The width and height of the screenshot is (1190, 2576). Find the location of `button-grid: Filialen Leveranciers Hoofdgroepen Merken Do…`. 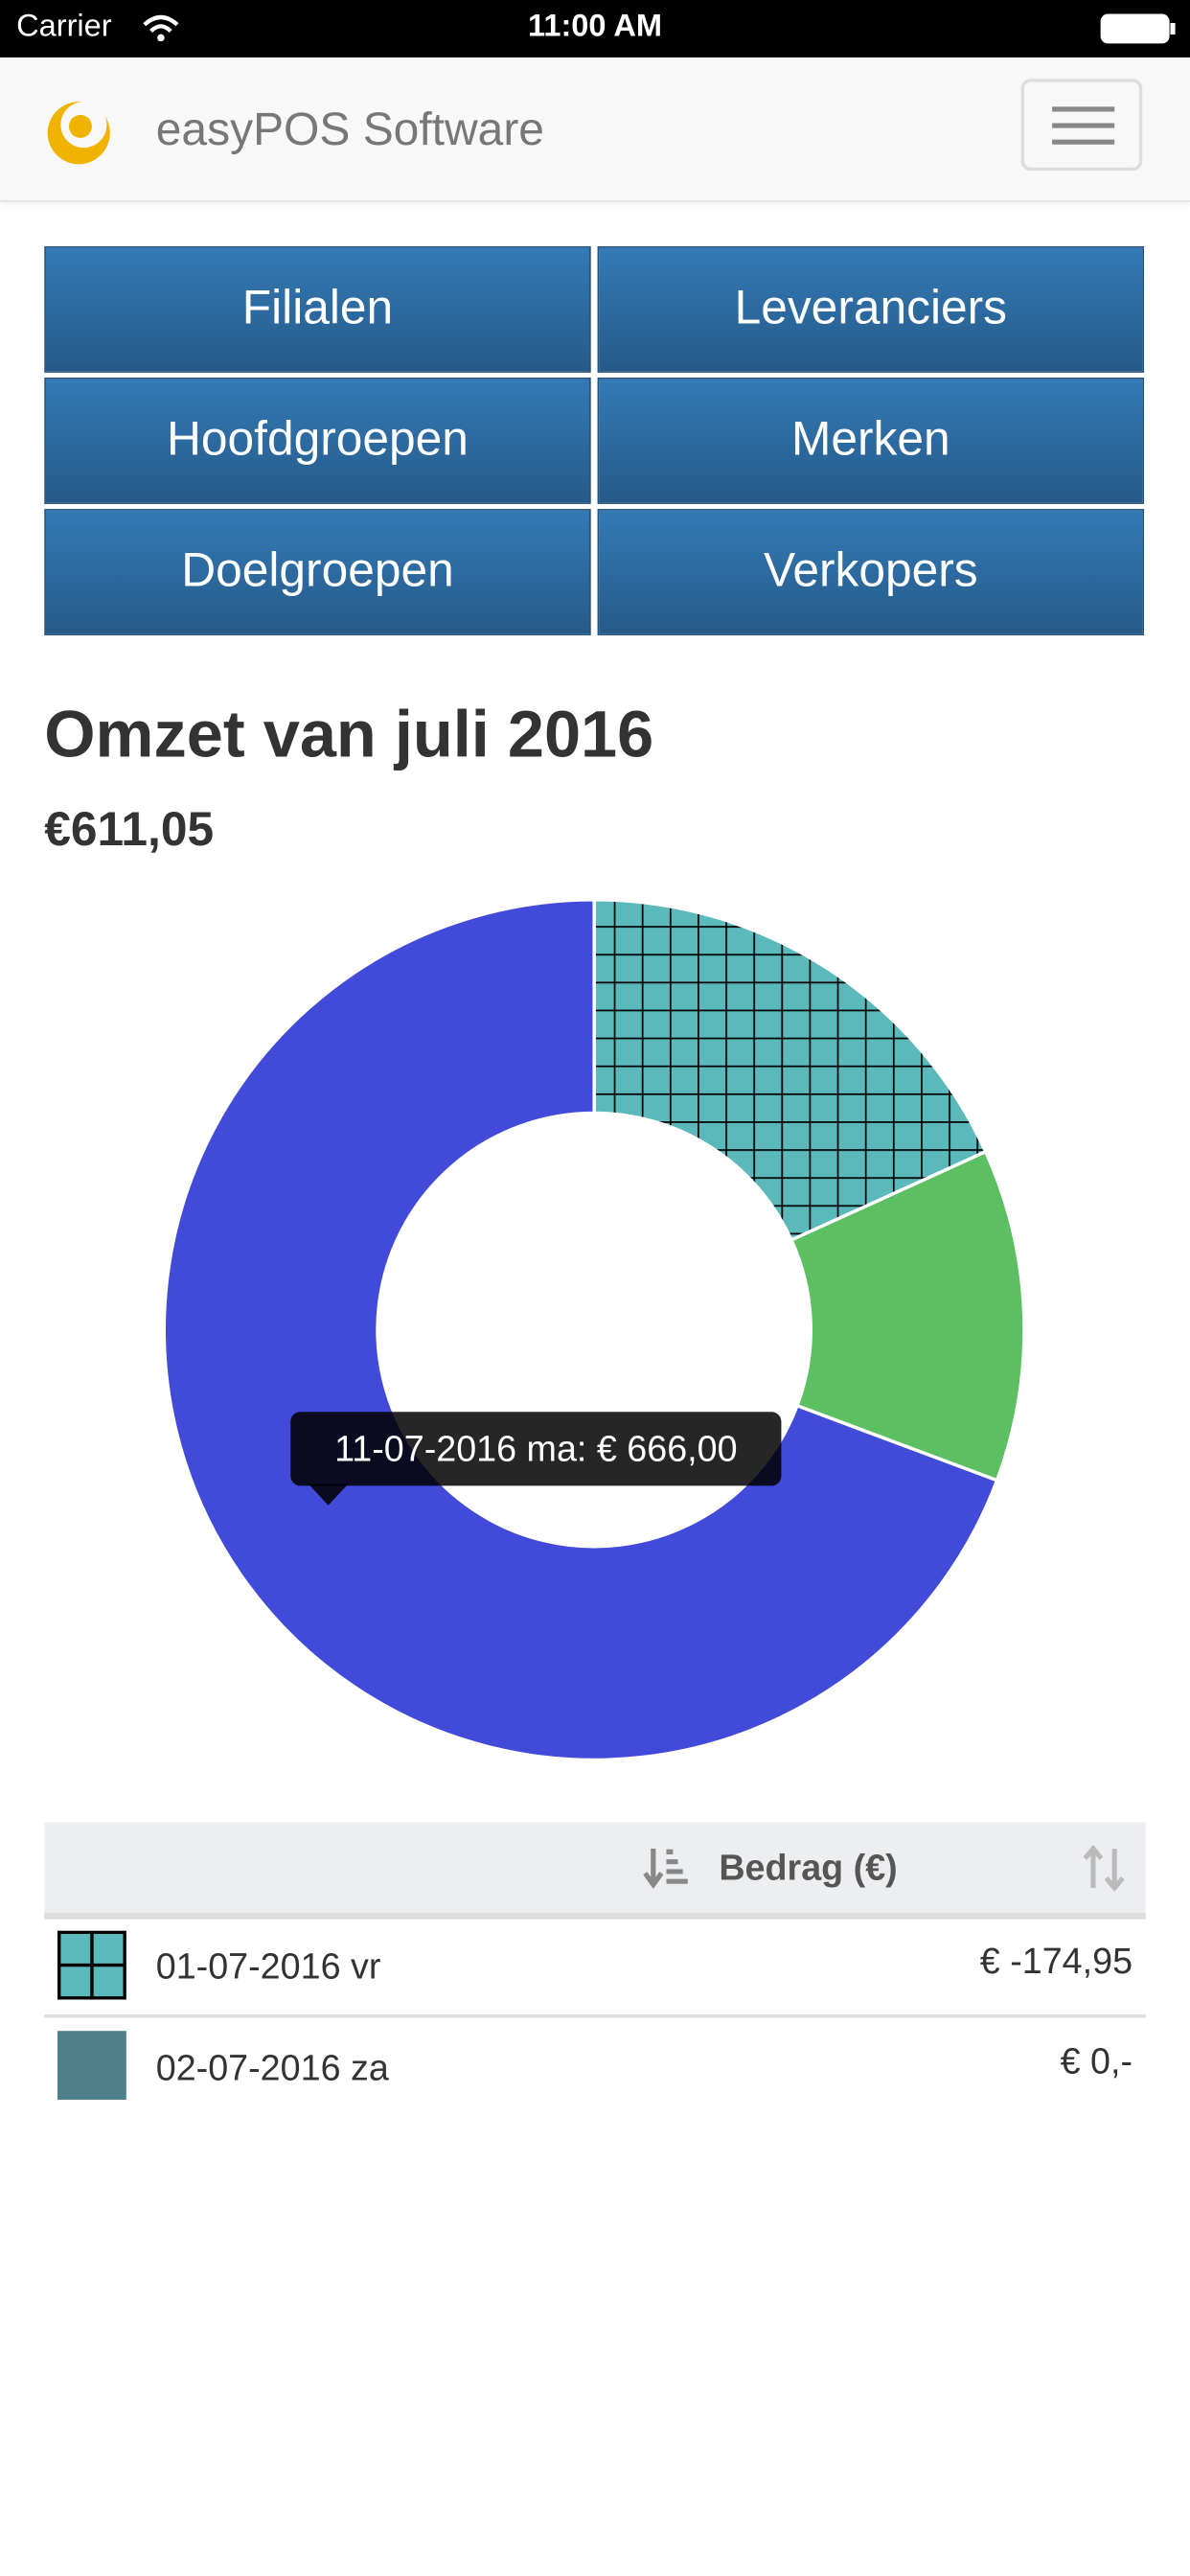

button-grid: Filialen Leveranciers Hoofdgroepen Merken Do… is located at coordinates (594, 443).